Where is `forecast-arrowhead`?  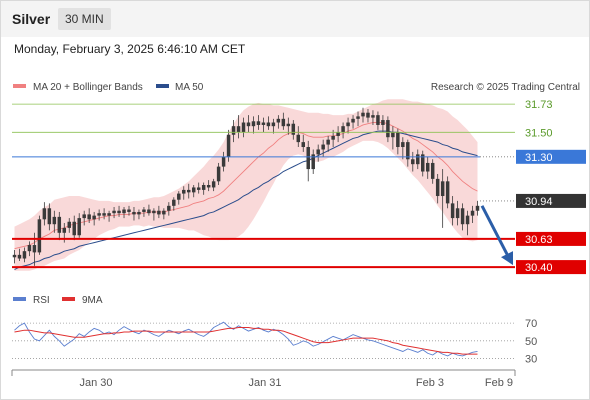 forecast-arrowhead is located at coordinates (507, 258).